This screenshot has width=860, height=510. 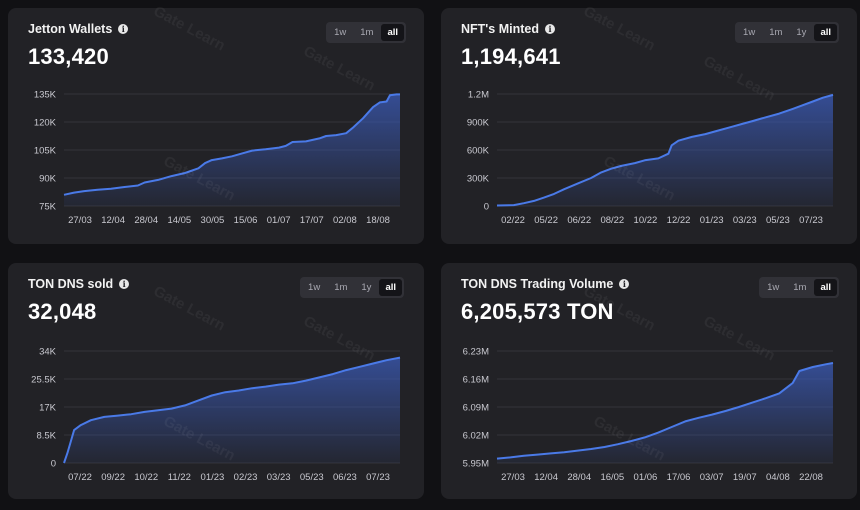 I want to click on x-tick-label: 02/23, so click(x=246, y=477).